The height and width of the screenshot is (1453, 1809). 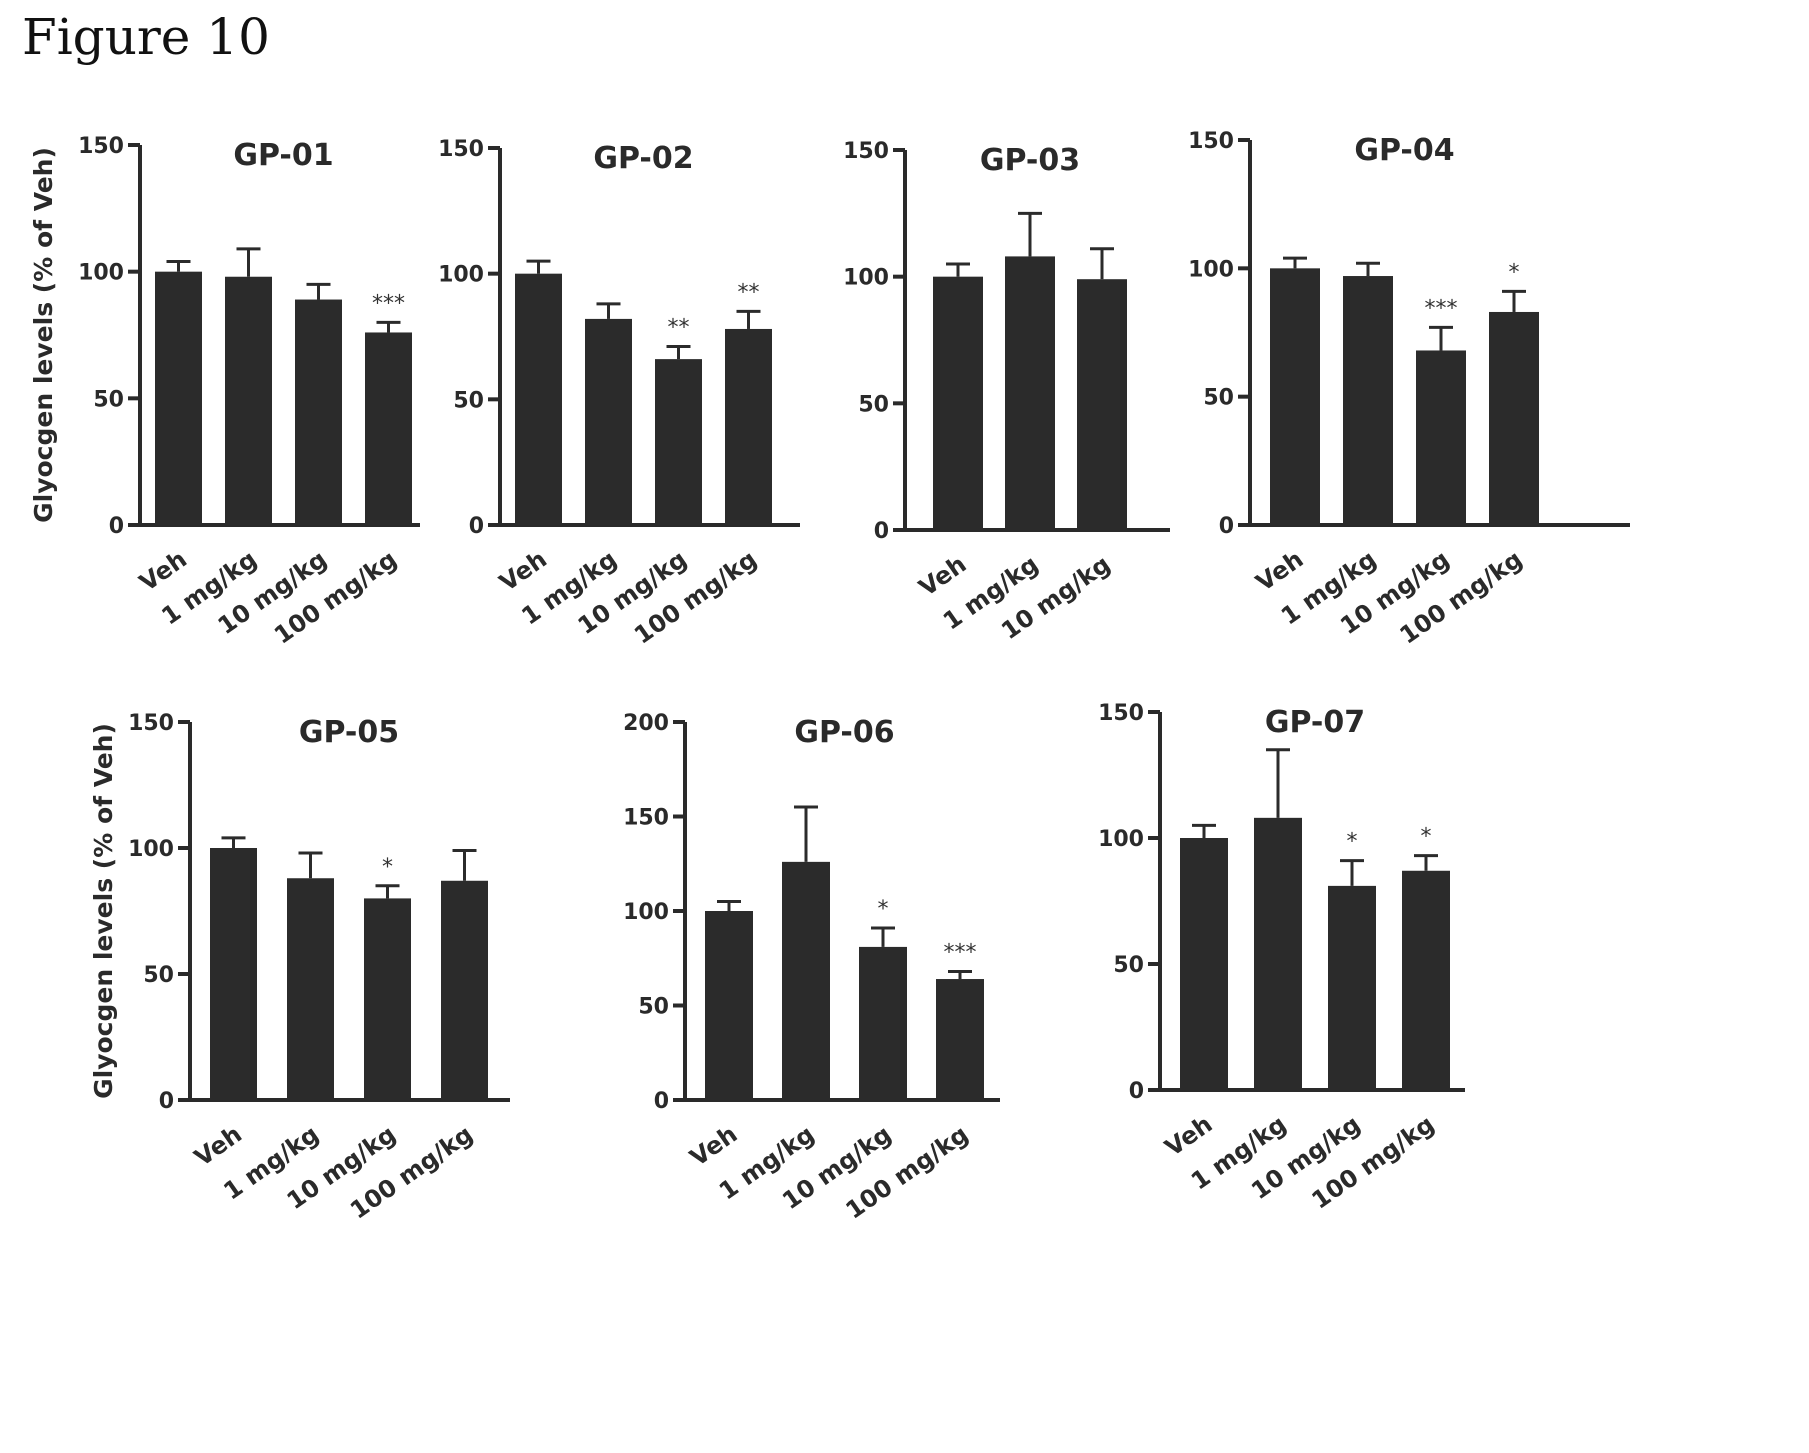 What do you see at coordinates (146, 37) in the screenshot?
I see `figure-title: Figure 10` at bounding box center [146, 37].